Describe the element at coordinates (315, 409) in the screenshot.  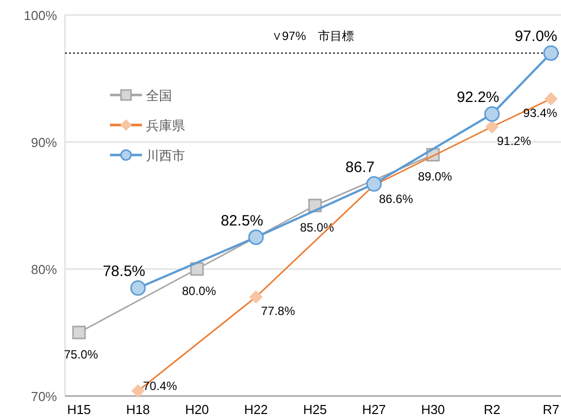
I see `x-tick-label: H25` at that location.